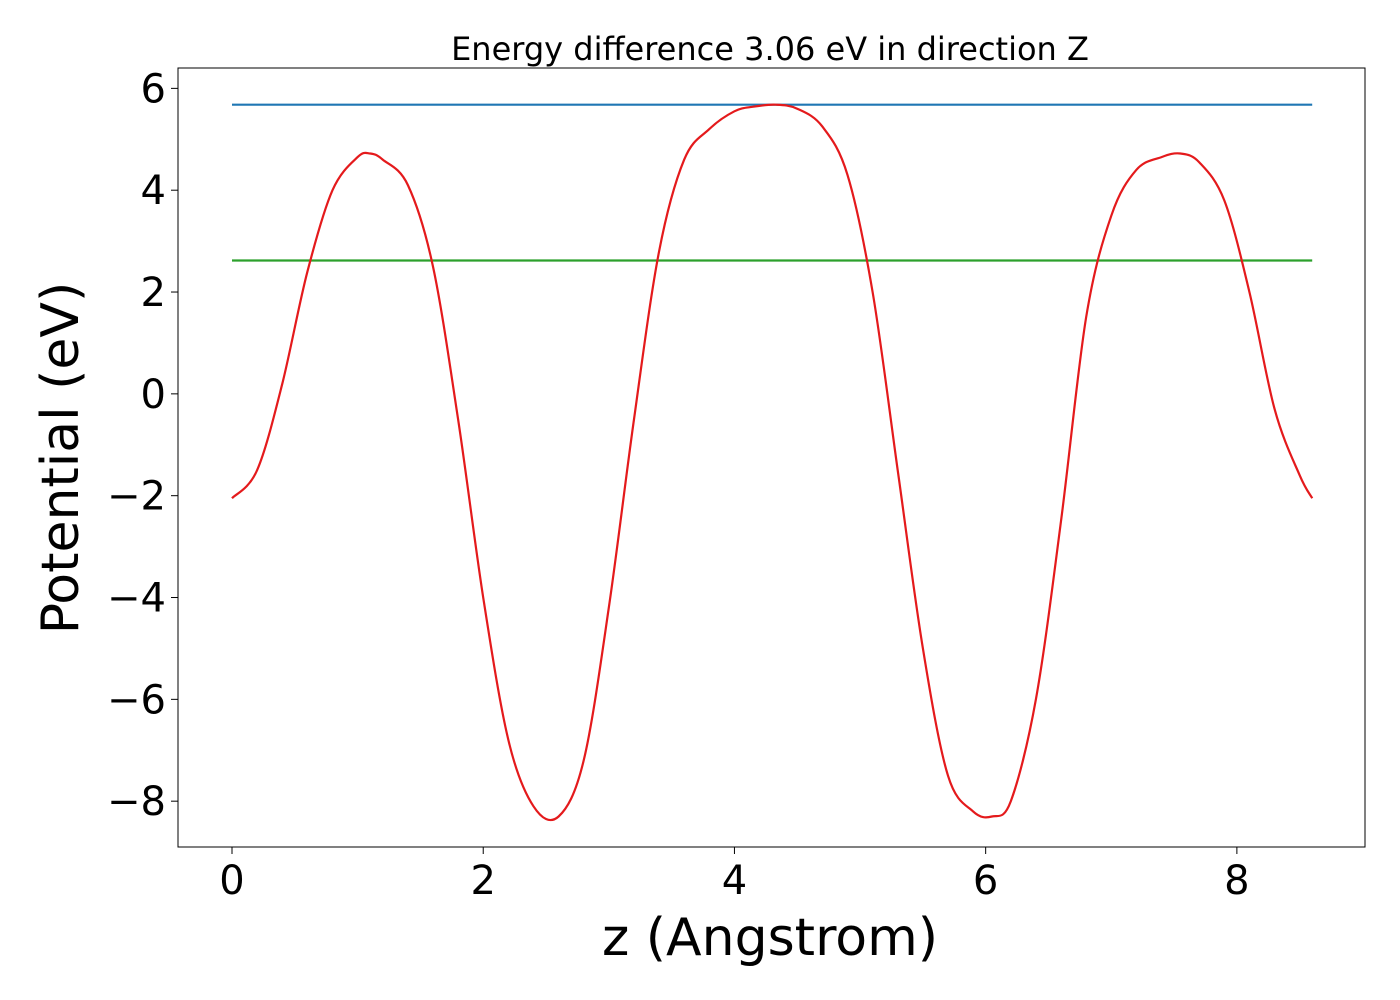 This screenshot has width=1400, height=1000. Describe the element at coordinates (770, 49) in the screenshot. I see `chart-title: Energy difference 3.06 eV in direction Z` at that location.